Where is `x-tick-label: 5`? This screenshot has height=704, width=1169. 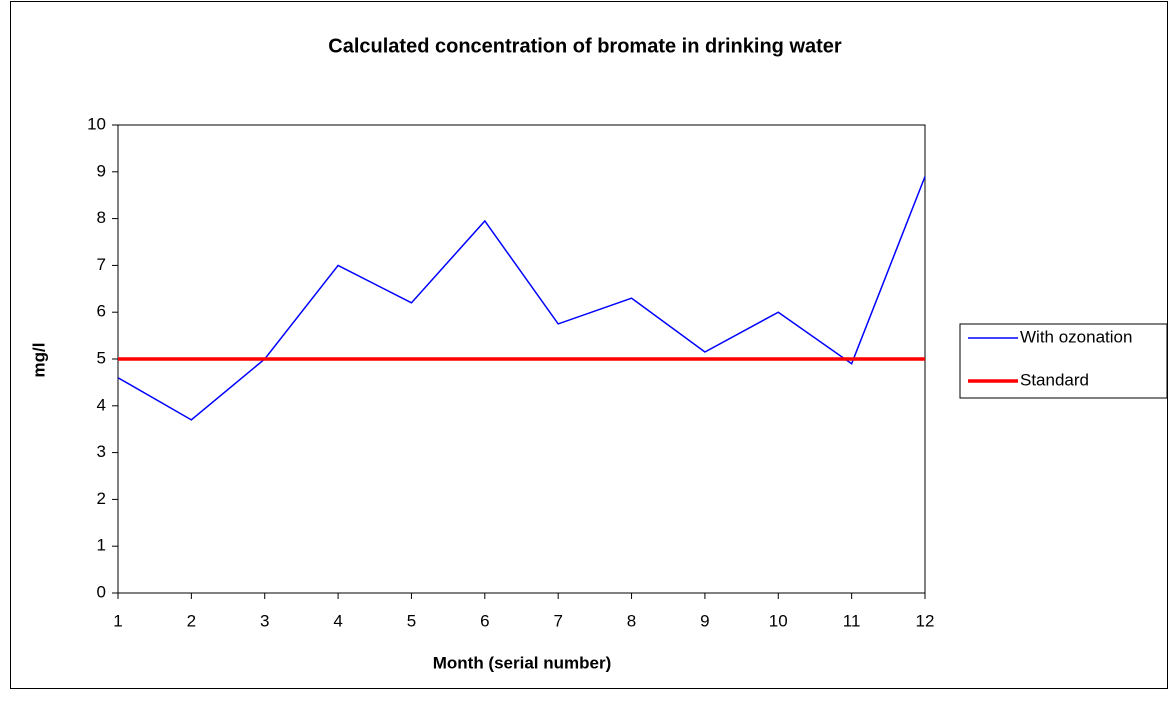 x-tick-label: 5 is located at coordinates (411, 620).